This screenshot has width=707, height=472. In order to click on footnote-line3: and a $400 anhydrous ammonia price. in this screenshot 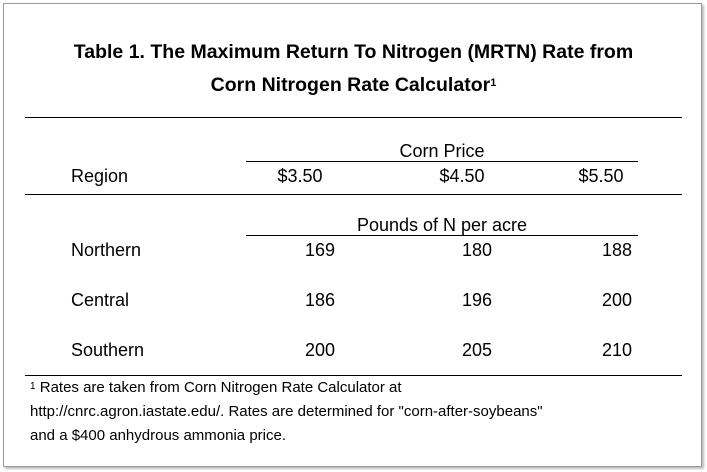, I will do `click(158, 435)`.